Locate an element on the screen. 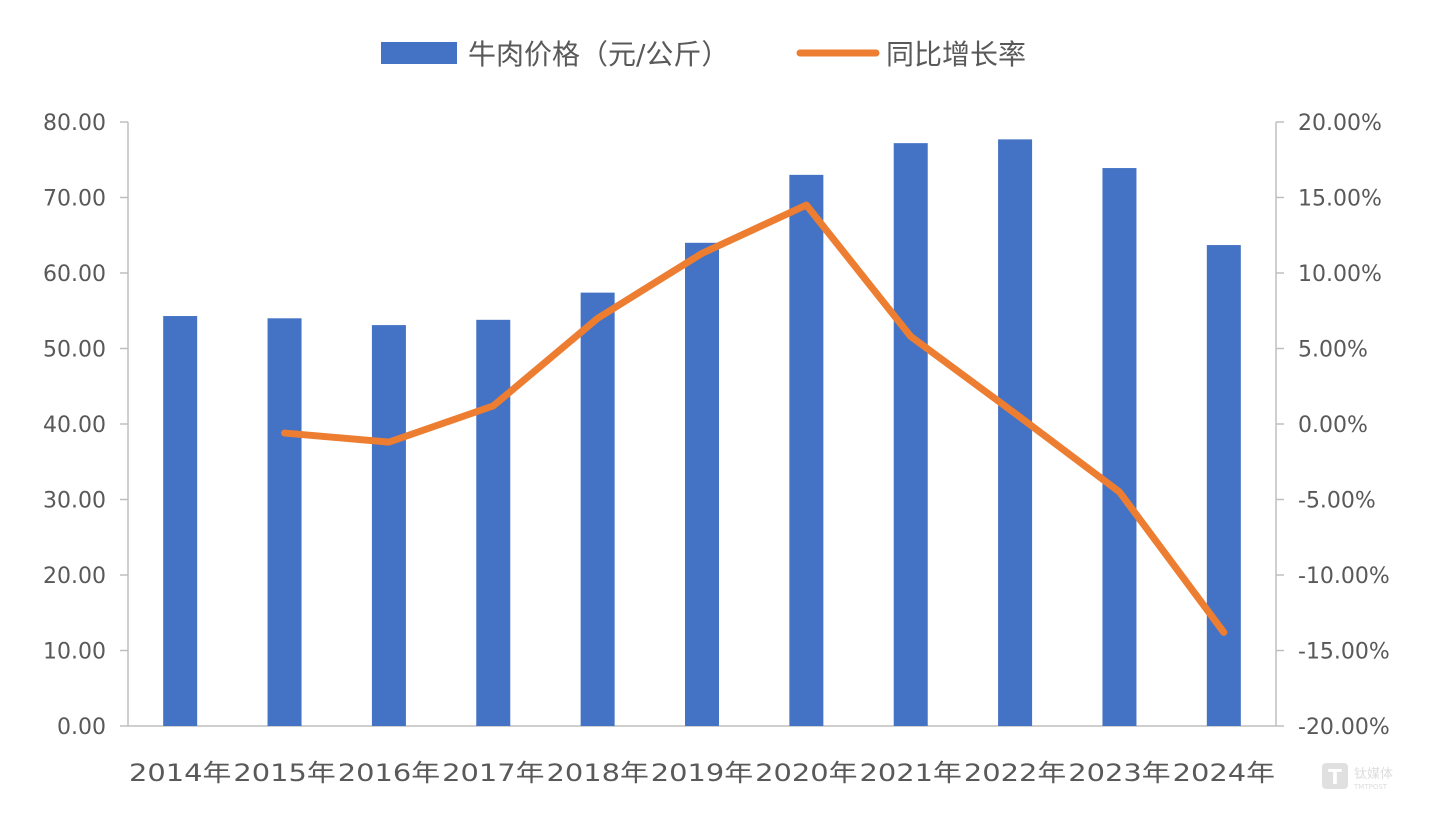  right-tick-label: 15.00% is located at coordinates (1340, 199).